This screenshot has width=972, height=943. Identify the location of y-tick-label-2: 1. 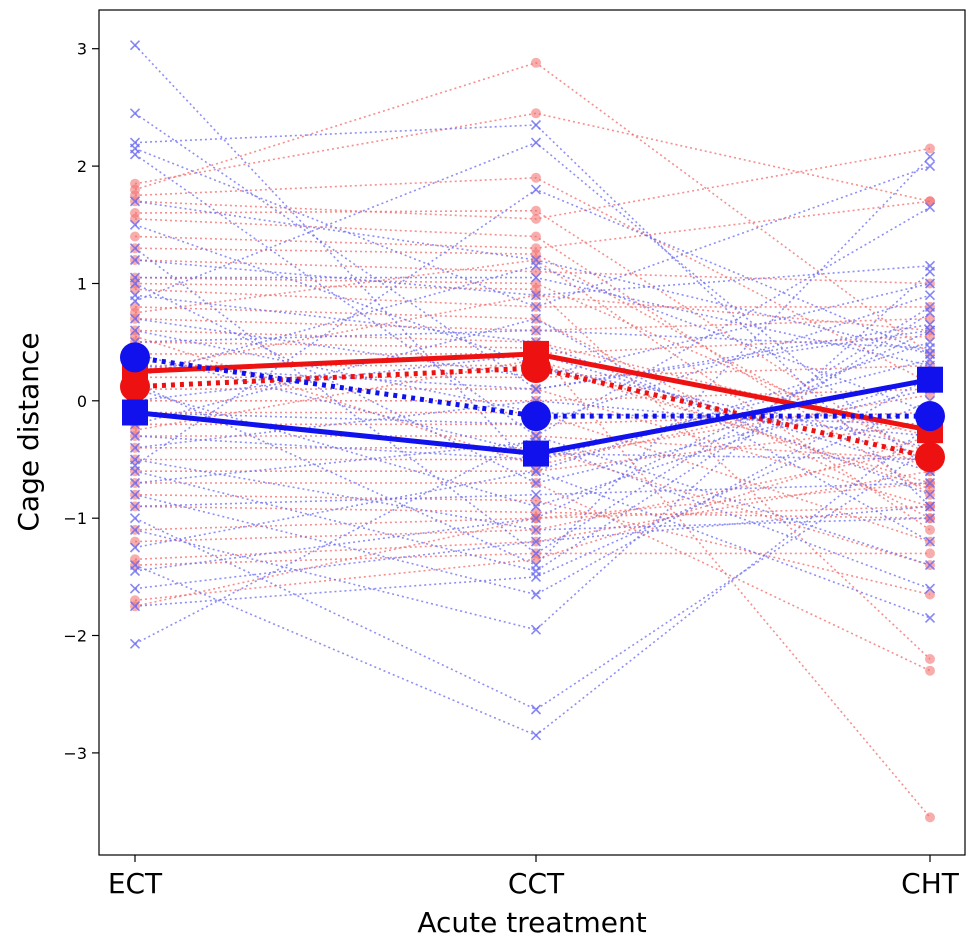
(82, 284).